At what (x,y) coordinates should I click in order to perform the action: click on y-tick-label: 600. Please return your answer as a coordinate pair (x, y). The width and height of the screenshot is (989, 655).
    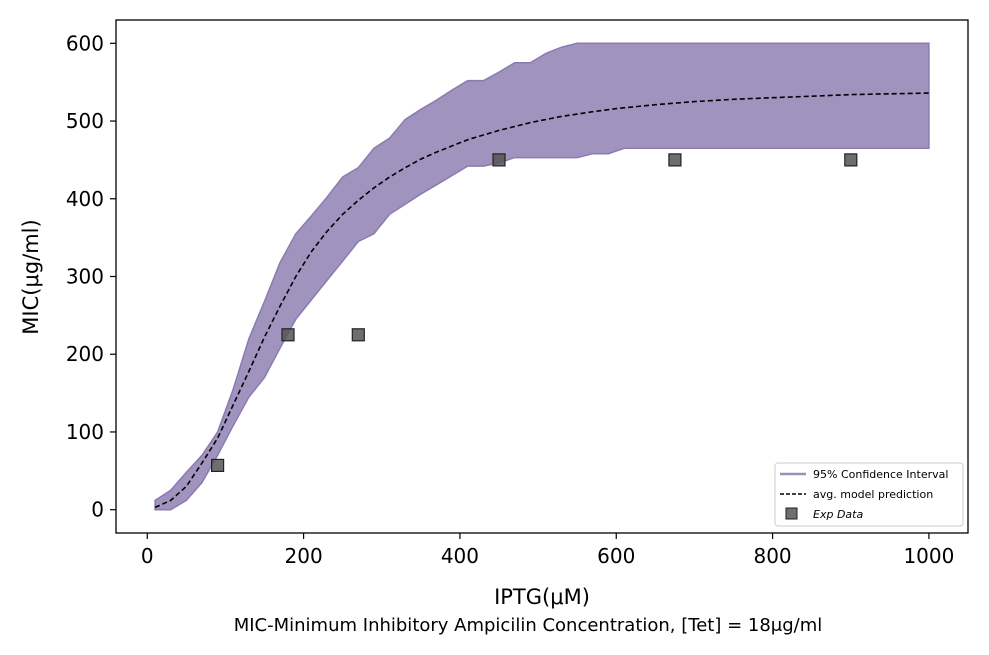
    Looking at the image, I should click on (85, 43).